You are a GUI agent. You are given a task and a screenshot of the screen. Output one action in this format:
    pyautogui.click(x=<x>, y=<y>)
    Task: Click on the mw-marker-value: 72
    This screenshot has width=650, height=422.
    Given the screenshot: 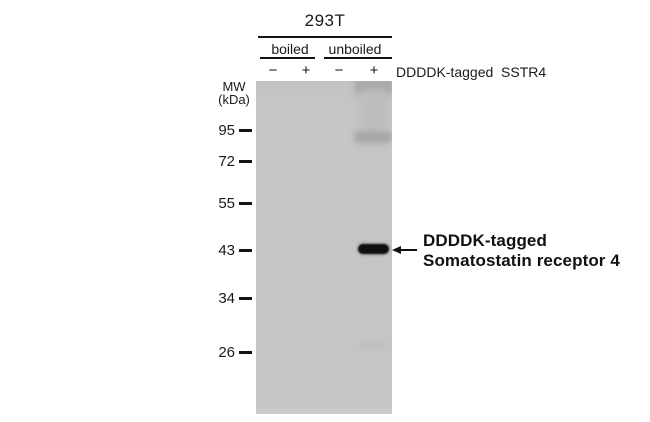 What is the action you would take?
    pyautogui.click(x=226, y=161)
    